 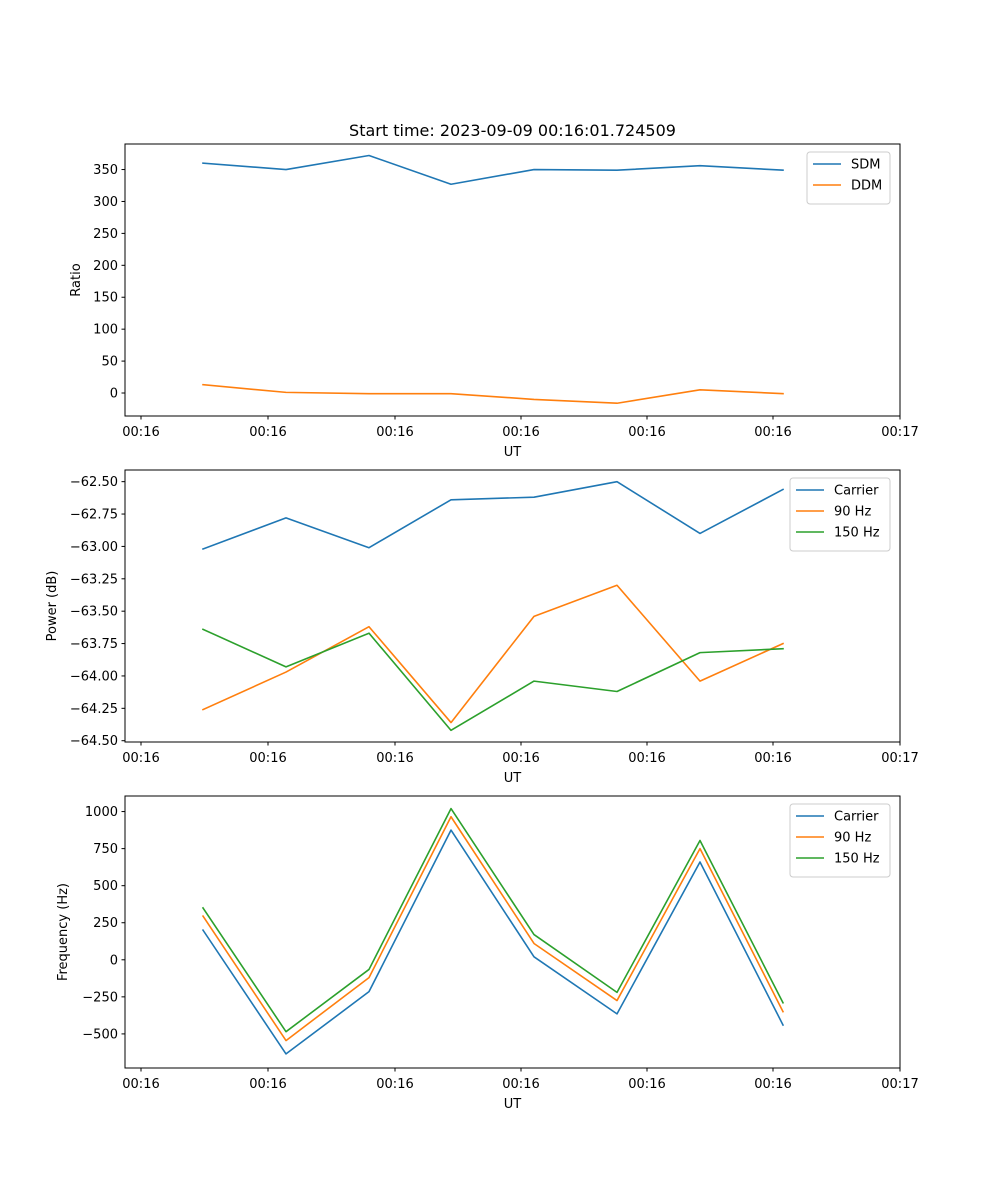 What do you see at coordinates (493, 170) in the screenshot?
I see `ratio-series-sdm` at bounding box center [493, 170].